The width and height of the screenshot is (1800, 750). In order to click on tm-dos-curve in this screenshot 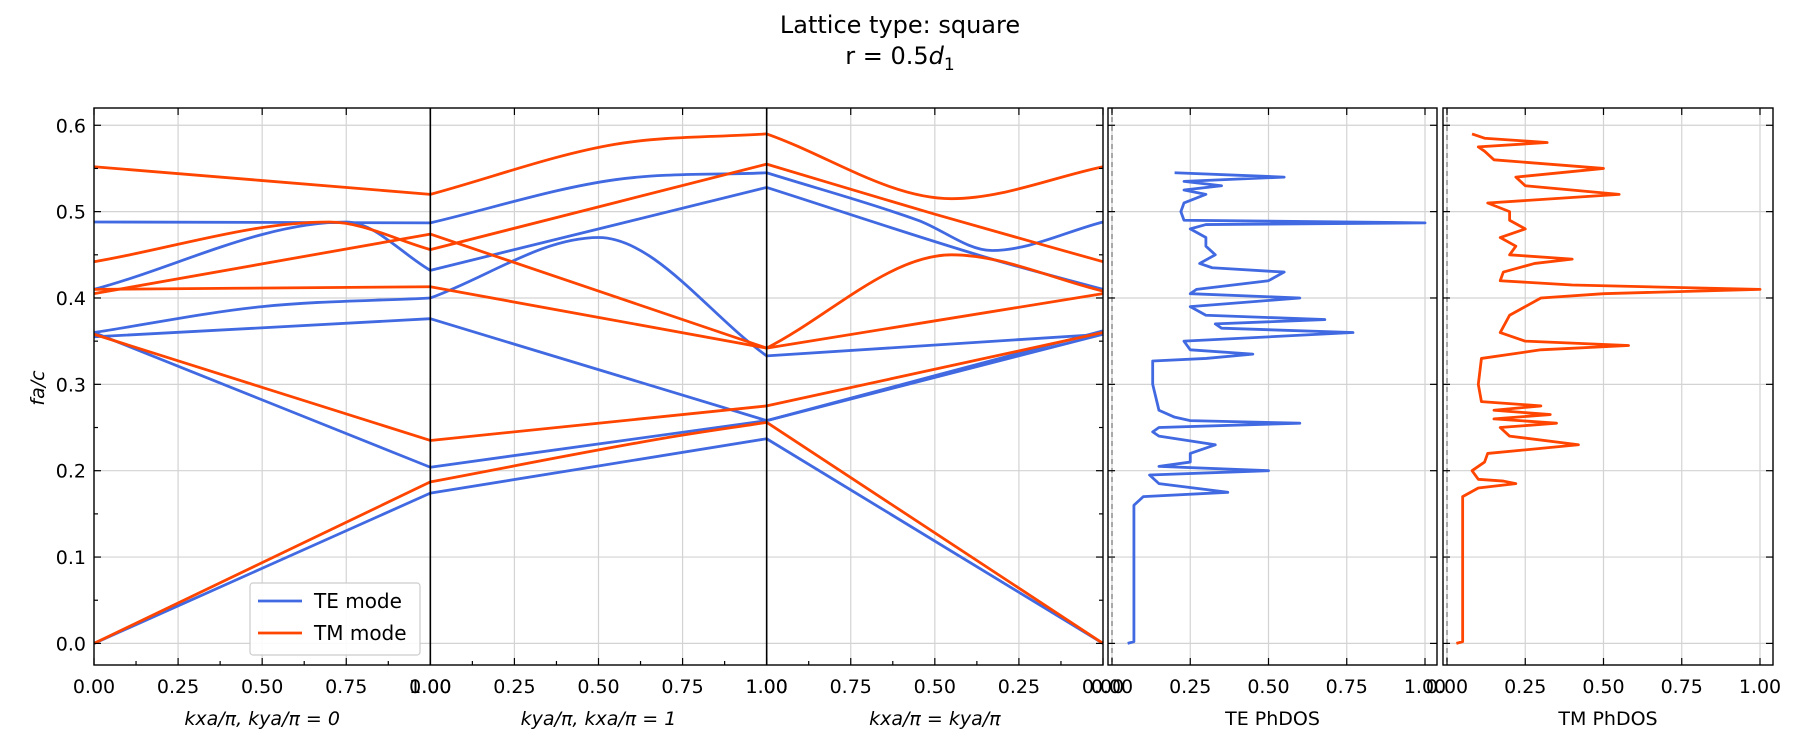, I will do `click(1609, 388)`.